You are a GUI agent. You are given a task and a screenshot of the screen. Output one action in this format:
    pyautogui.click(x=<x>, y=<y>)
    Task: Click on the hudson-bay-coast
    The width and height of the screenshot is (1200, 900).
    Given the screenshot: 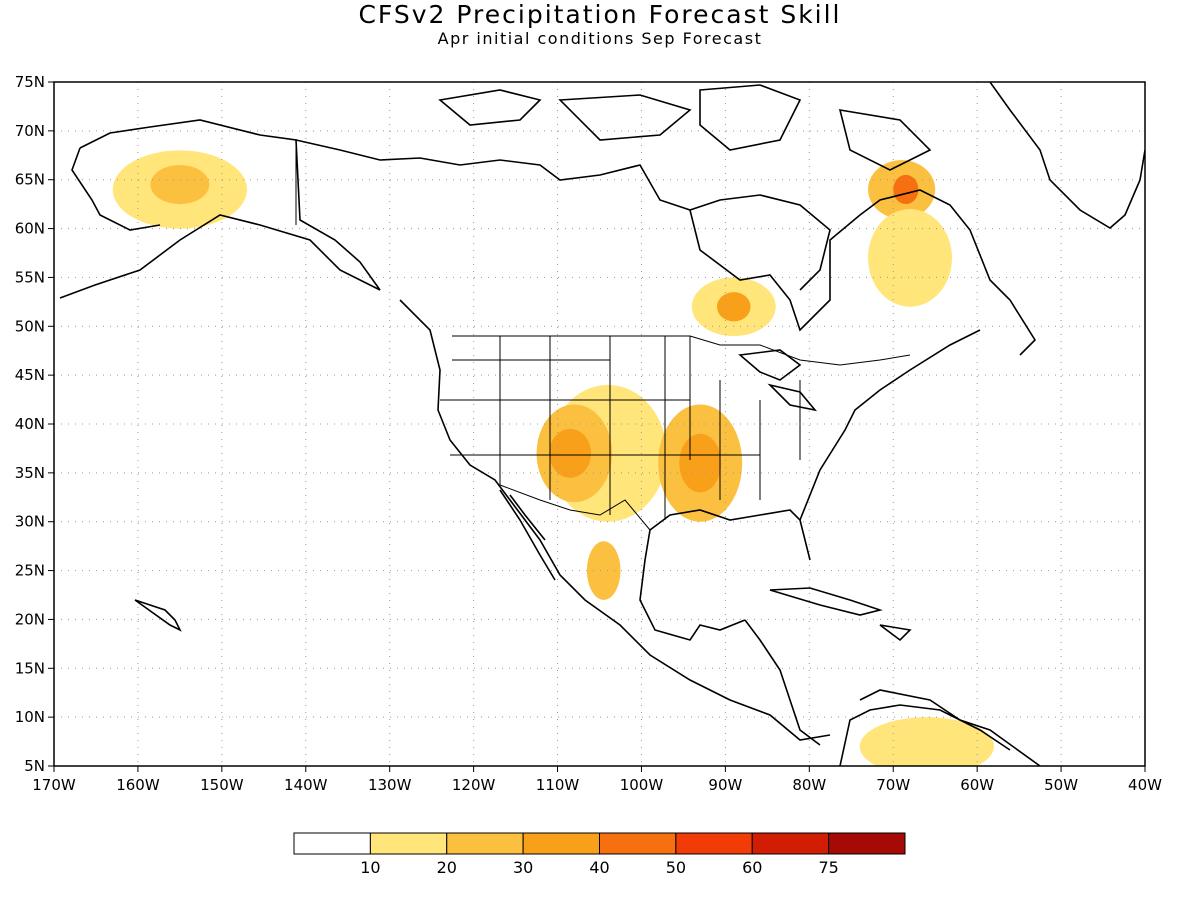 What is the action you would take?
    pyautogui.click(x=760, y=242)
    